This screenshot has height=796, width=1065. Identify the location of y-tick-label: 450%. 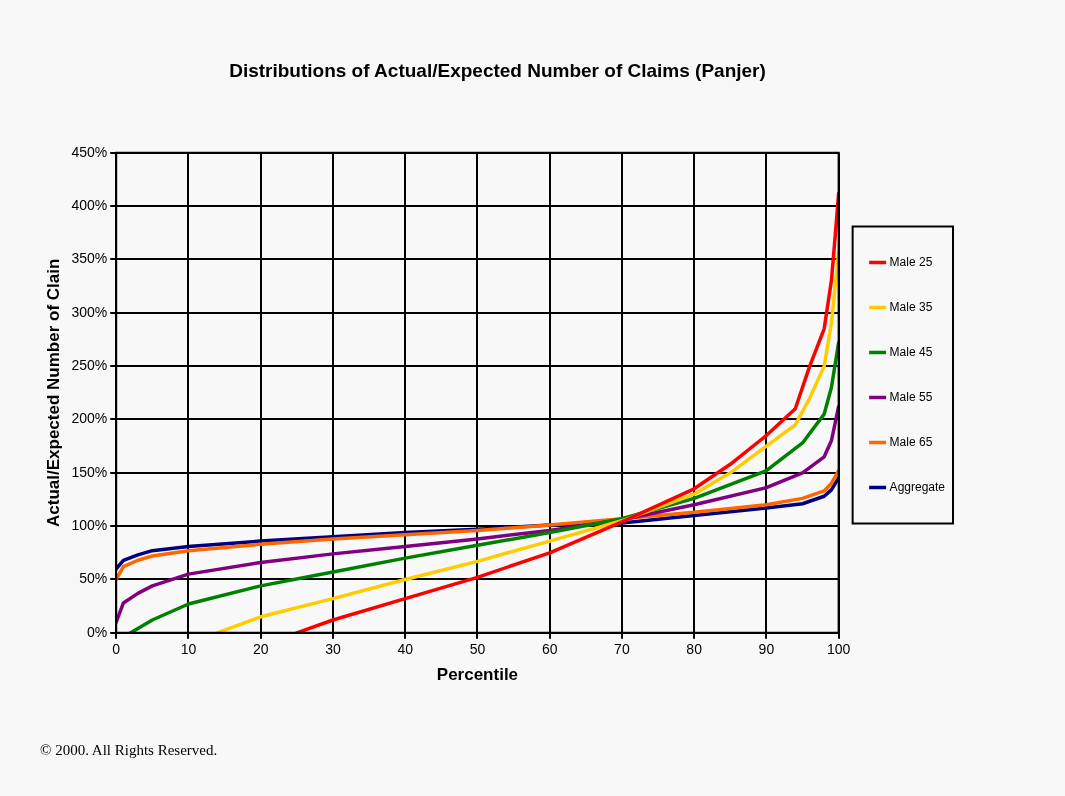
(89, 151).